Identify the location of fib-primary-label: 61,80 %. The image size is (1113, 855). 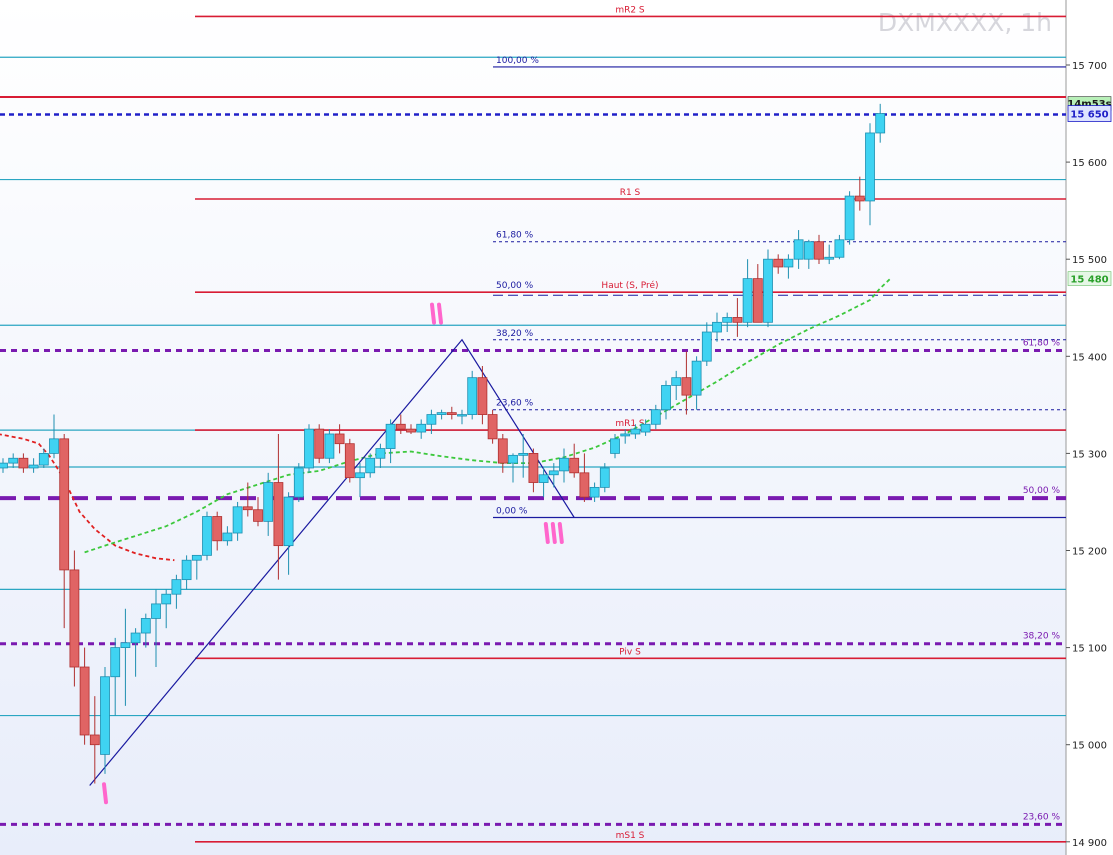
(515, 236).